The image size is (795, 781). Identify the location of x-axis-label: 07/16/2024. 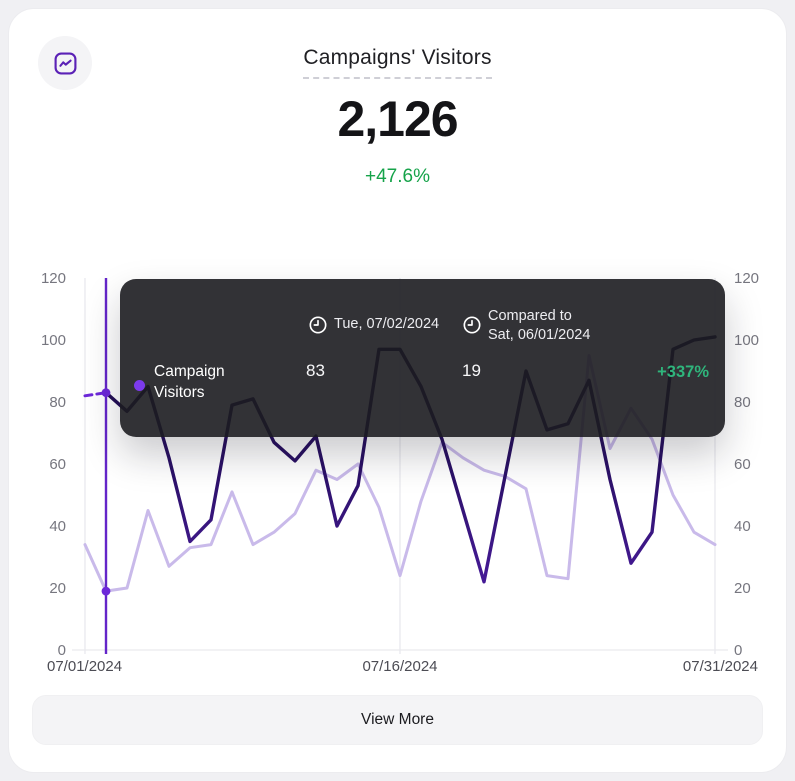
(399, 666).